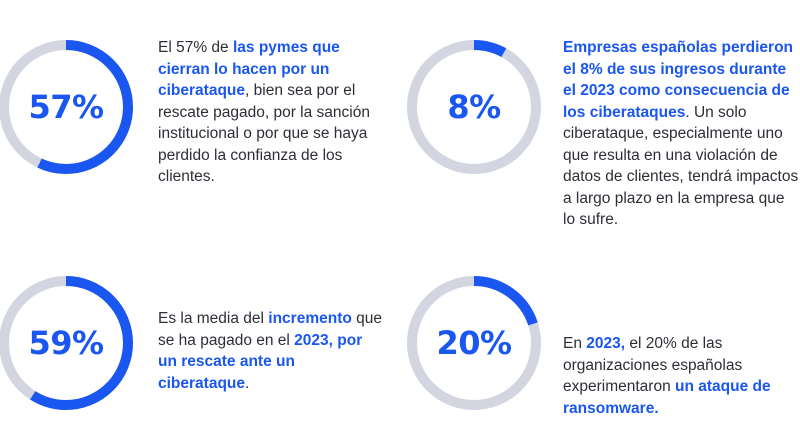  I want to click on body-text: En, so click(575, 343).